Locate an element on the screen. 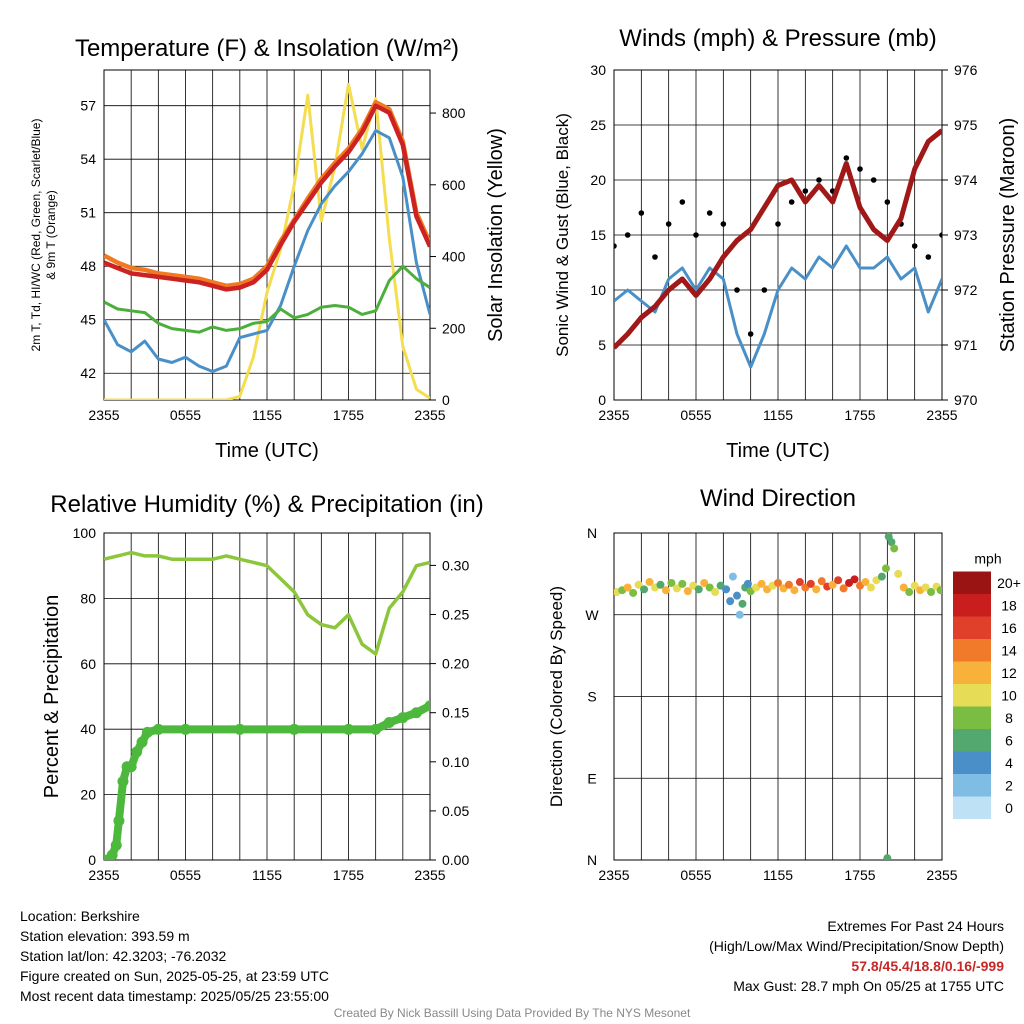 The width and height of the screenshot is (1024, 1024). y-tick-label: W is located at coordinates (592, 615).